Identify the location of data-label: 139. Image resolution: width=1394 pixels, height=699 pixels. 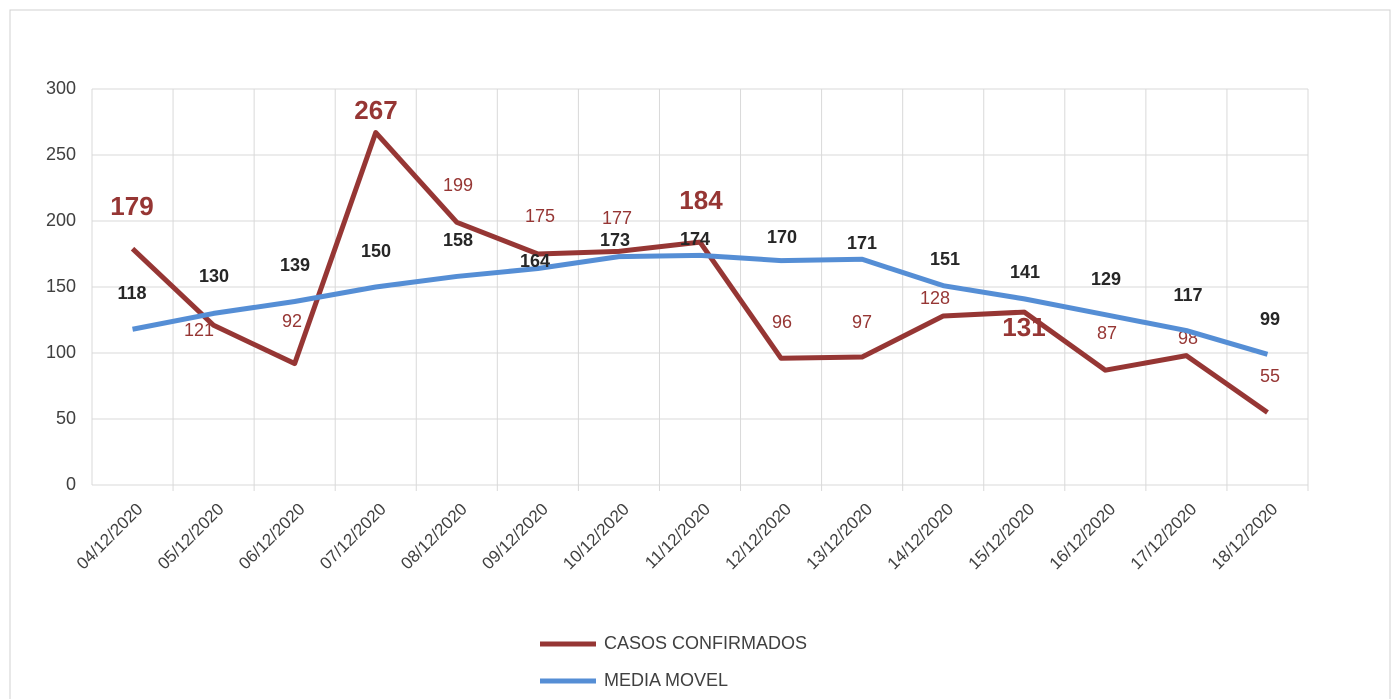
(295, 265).